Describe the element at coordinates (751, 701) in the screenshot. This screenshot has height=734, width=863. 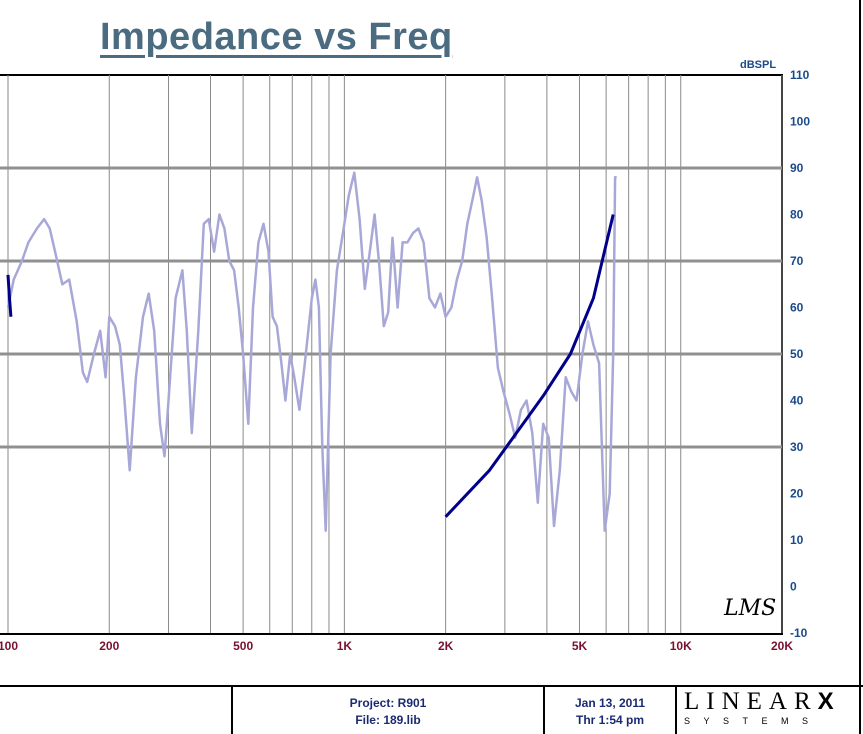
I see `brand-logo-text: LINEAR` at that location.